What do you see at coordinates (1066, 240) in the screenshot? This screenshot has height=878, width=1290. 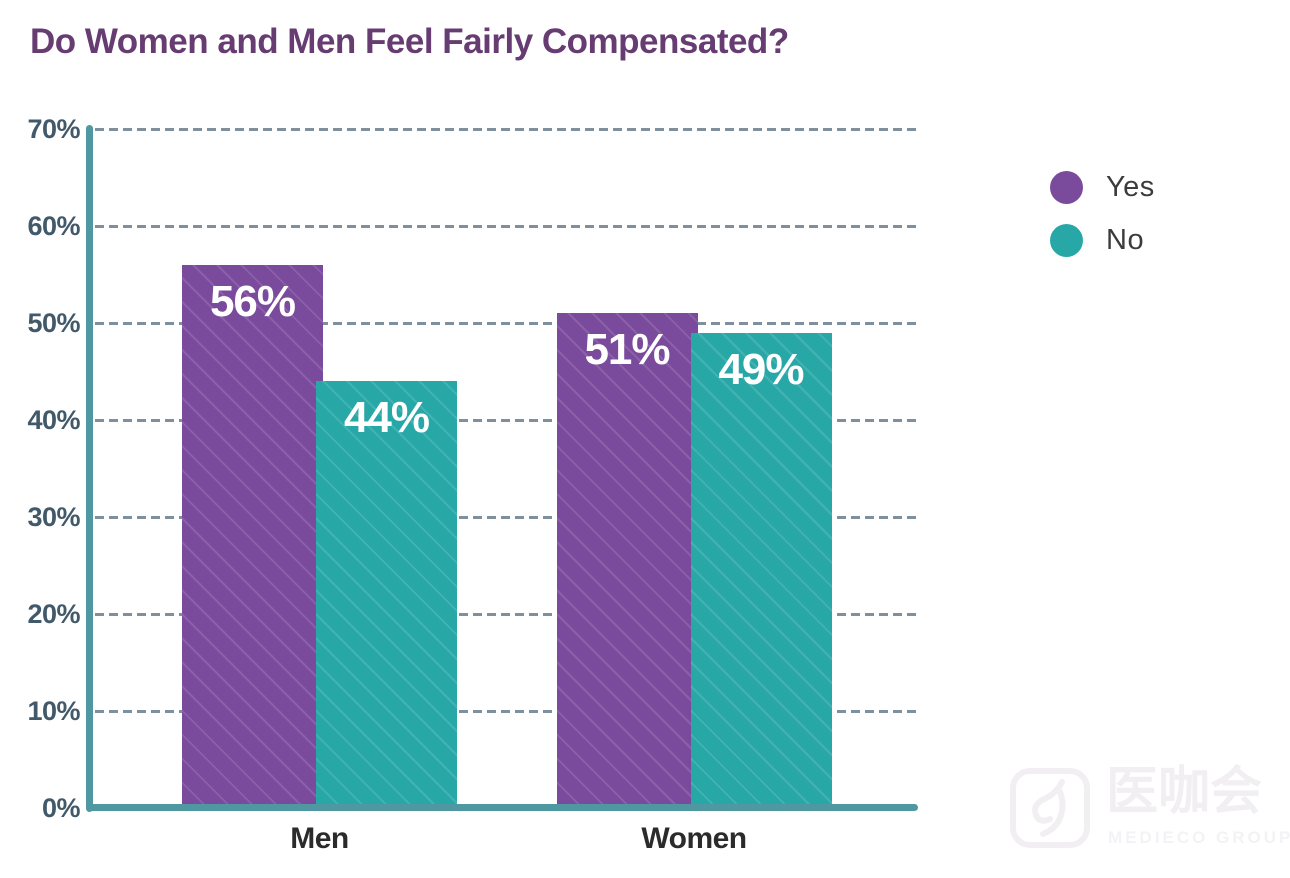 I see `legend-swatch-no-icon` at bounding box center [1066, 240].